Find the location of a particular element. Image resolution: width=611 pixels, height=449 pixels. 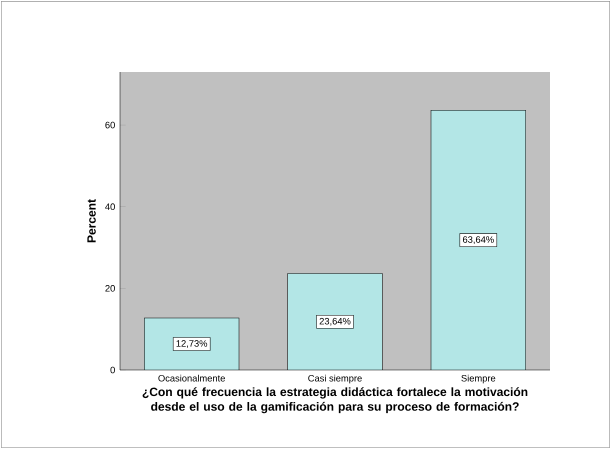

y-axis-title: Percent is located at coordinates (91, 220).